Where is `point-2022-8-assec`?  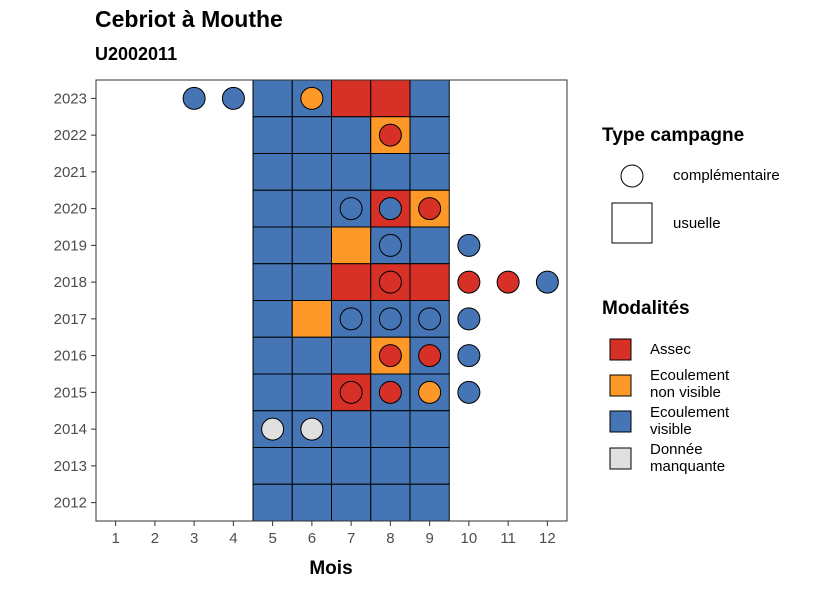
point-2022-8-assec is located at coordinates (390, 135).